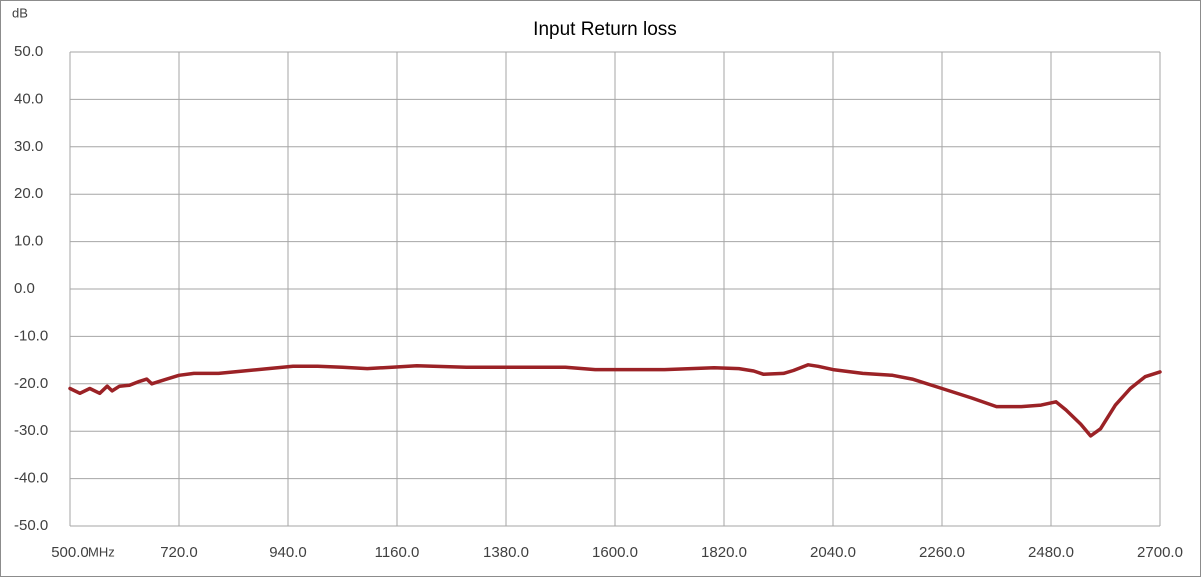 The height and width of the screenshot is (577, 1201). I want to click on x-tick-label: 2260.0, so click(942, 552).